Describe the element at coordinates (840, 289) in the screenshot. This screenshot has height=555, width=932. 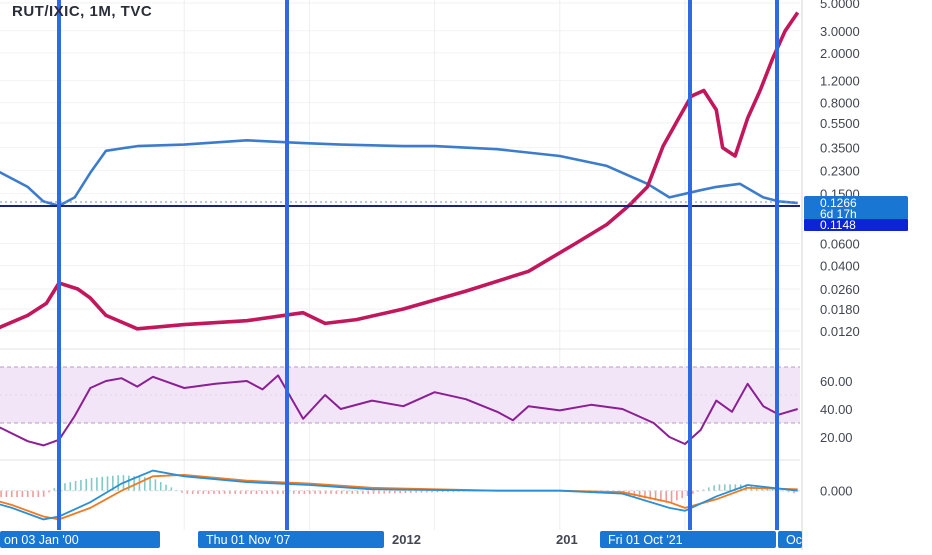
I see `price-axis-label-11: 0.0260` at that location.